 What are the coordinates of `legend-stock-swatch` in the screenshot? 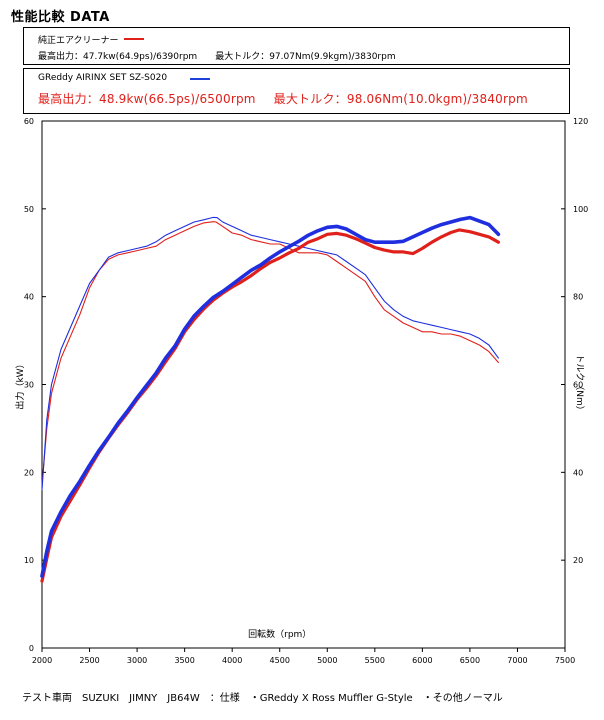 It's located at (134, 39).